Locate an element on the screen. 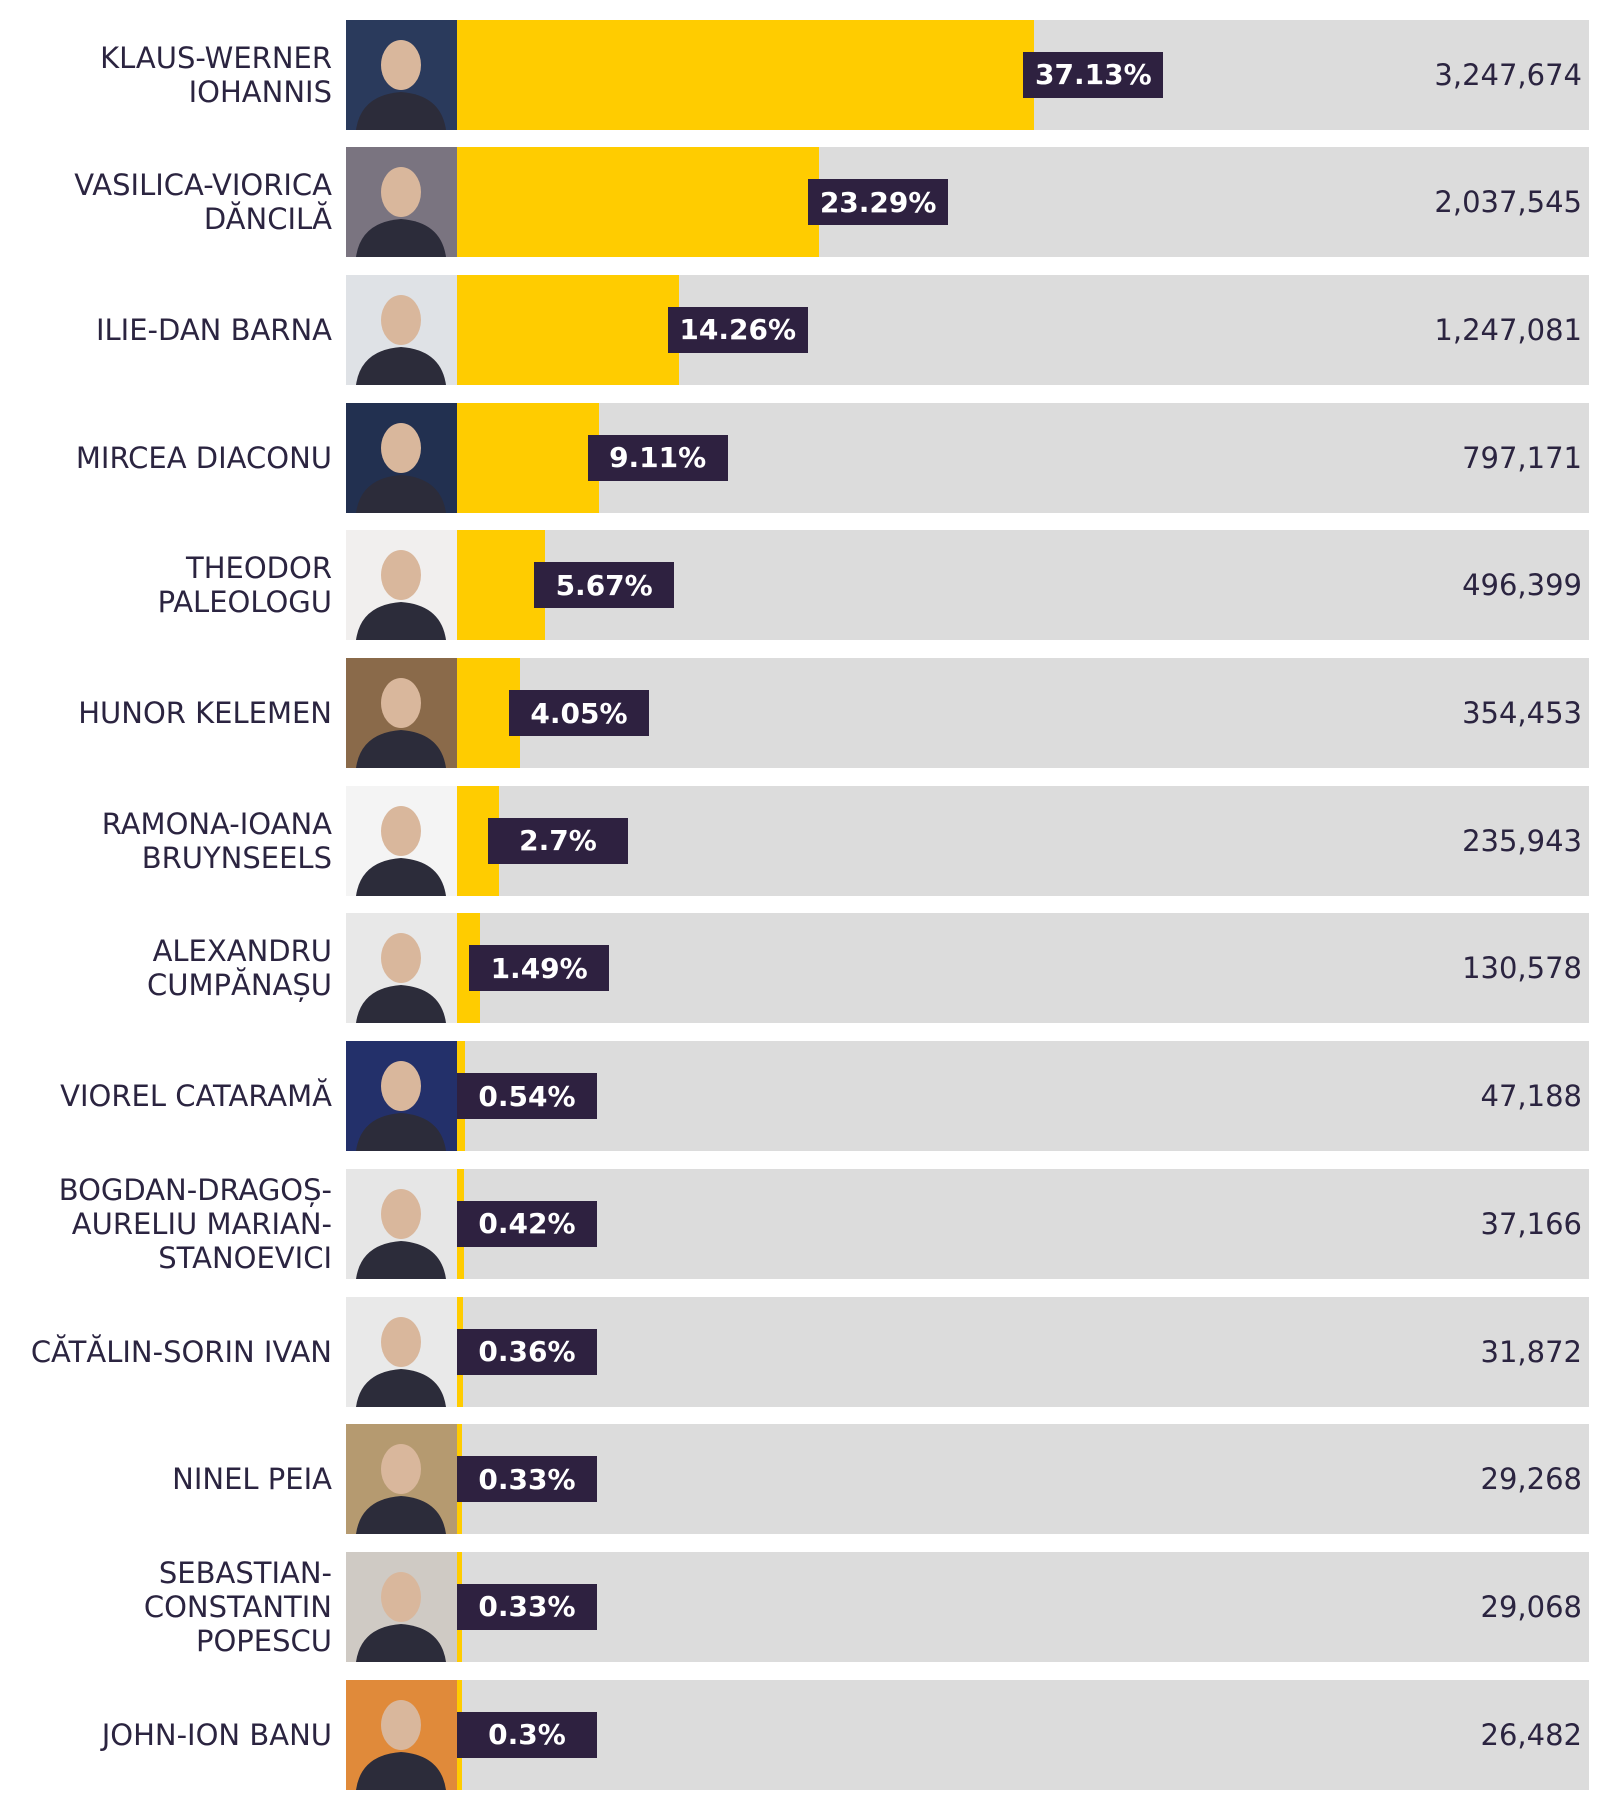  candidate-row: ALEXANDRU CUMPĂNAȘU 1.49% 130,578 is located at coordinates (798, 968).